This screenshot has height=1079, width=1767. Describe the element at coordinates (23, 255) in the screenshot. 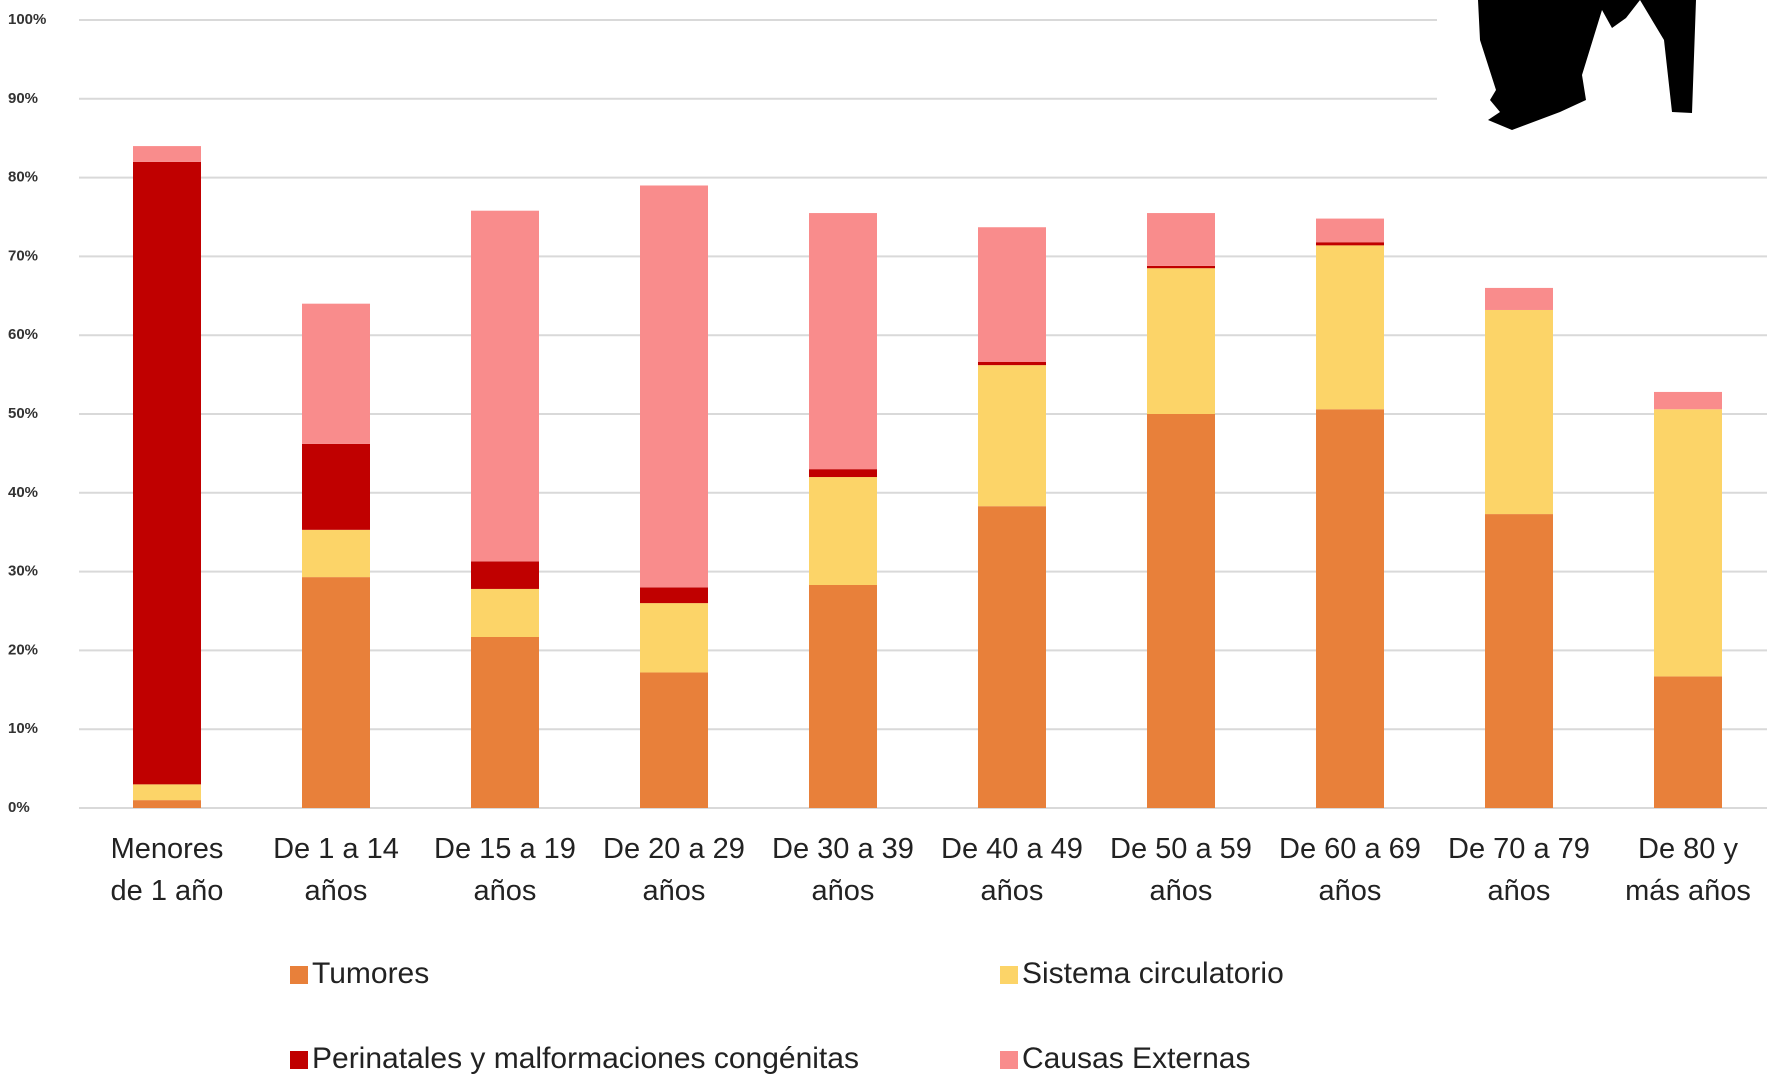

I see `y-tick-label: 70%` at that location.